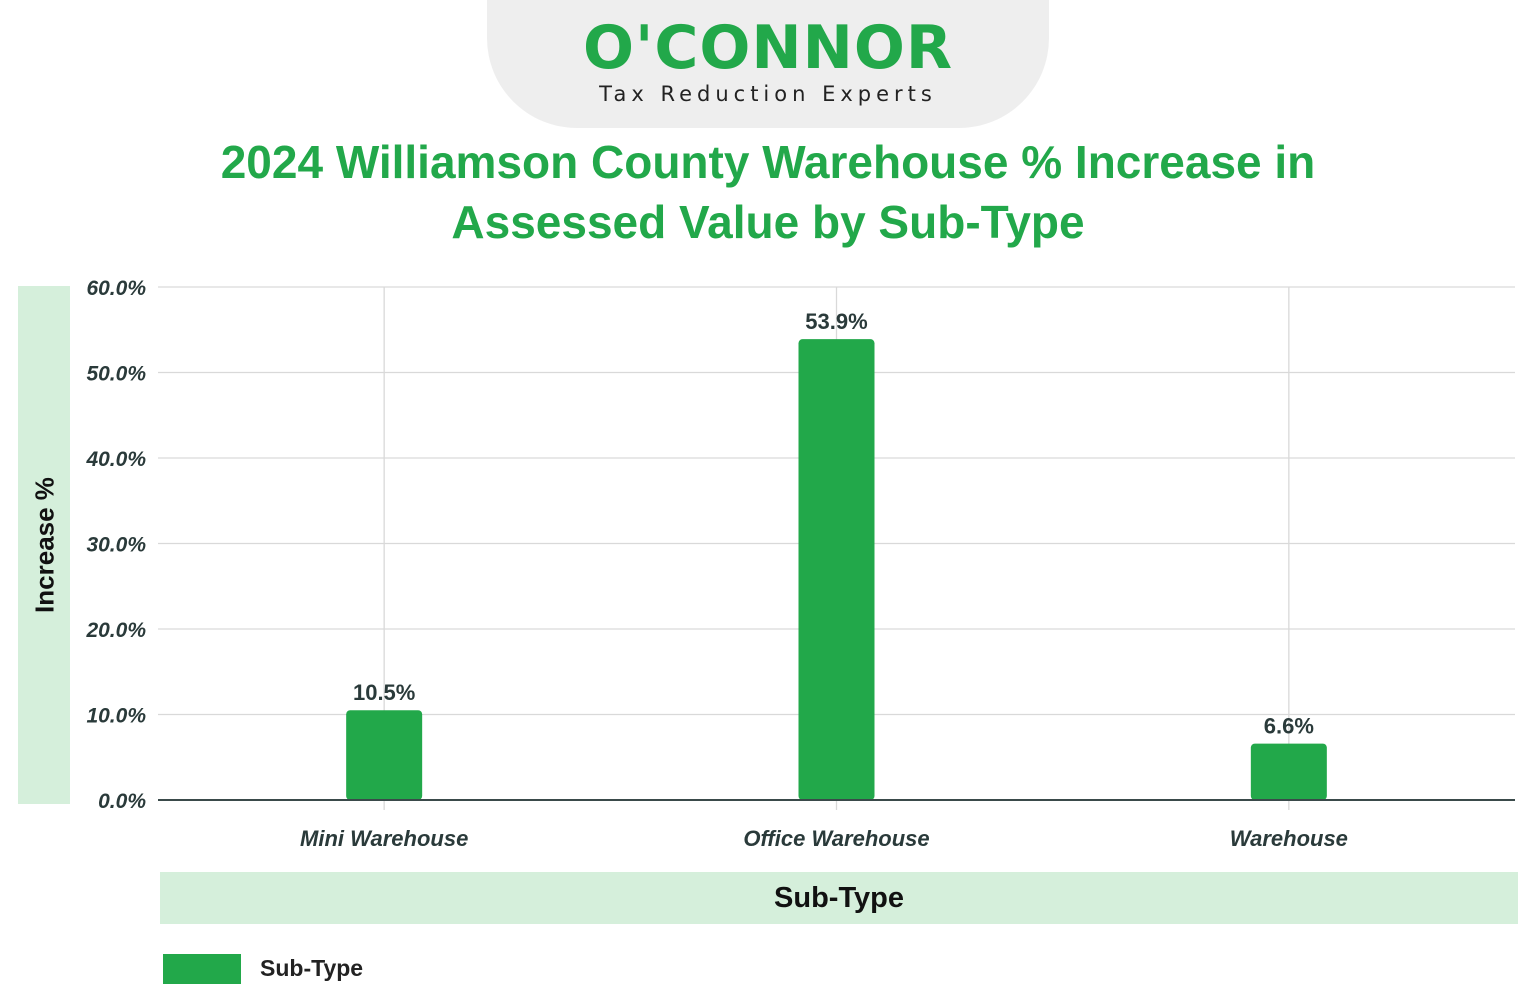  What do you see at coordinates (116, 374) in the screenshot?
I see `y-tick-label: 50.0%` at bounding box center [116, 374].